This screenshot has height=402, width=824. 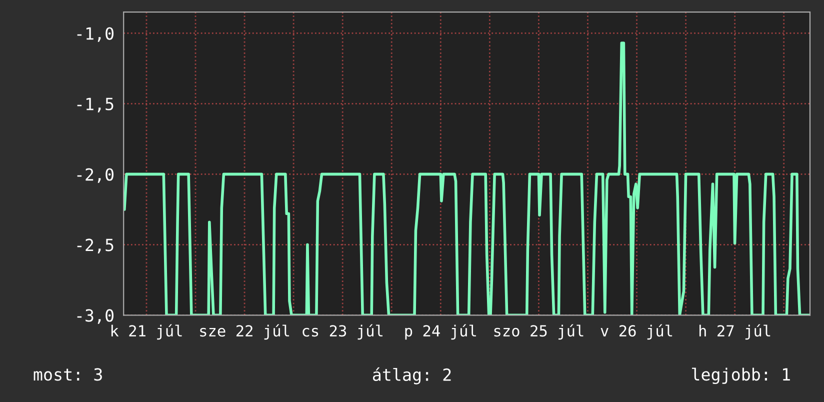 What do you see at coordinates (245, 332) in the screenshot?
I see `x-tick-label: sze 22 júl` at bounding box center [245, 332].